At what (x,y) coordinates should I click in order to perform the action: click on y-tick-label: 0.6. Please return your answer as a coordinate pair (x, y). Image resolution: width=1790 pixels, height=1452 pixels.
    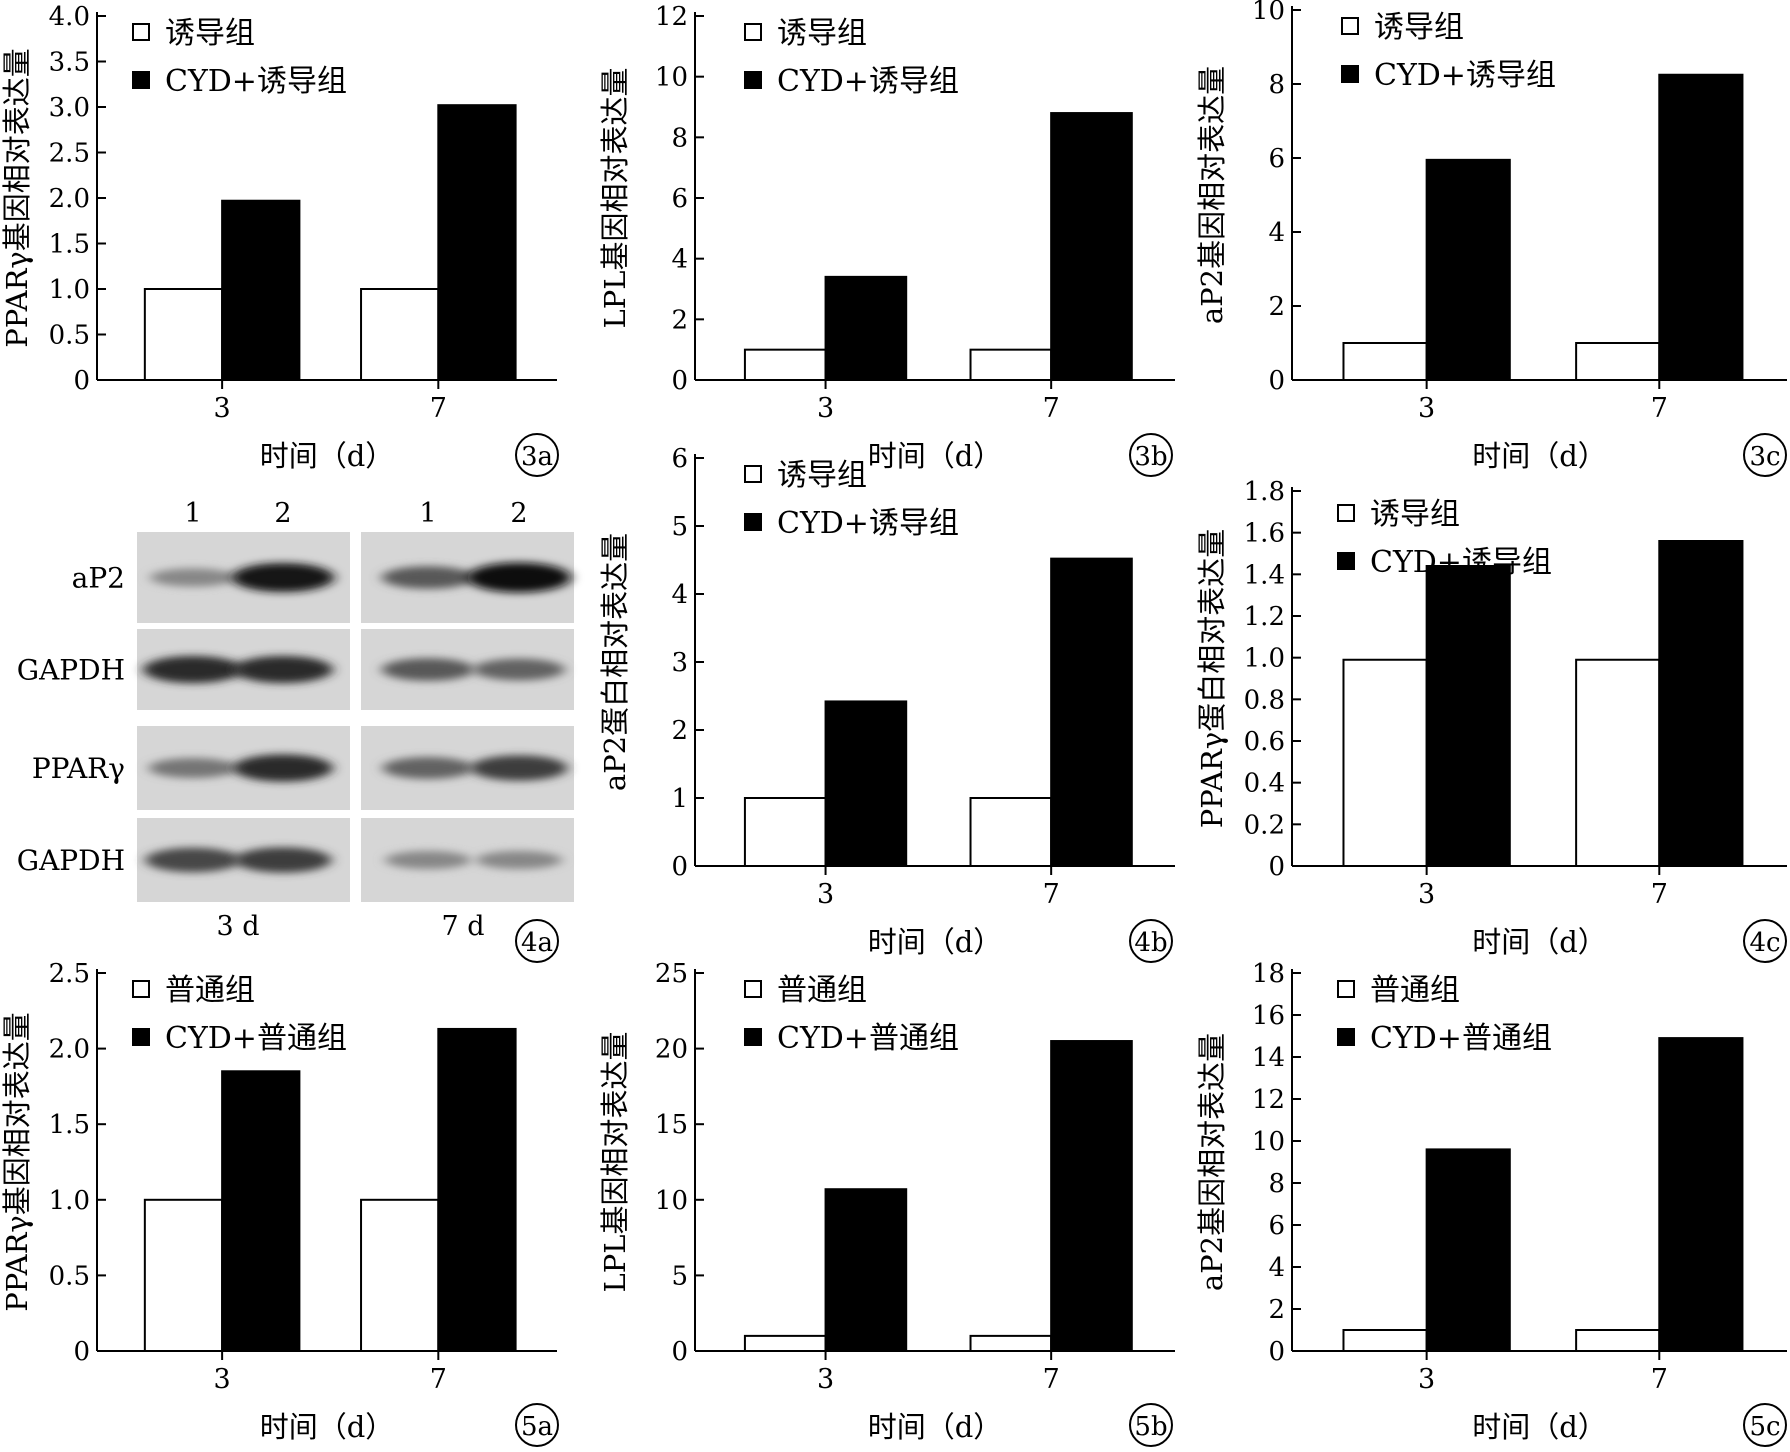
    Looking at the image, I should click on (1264, 742).